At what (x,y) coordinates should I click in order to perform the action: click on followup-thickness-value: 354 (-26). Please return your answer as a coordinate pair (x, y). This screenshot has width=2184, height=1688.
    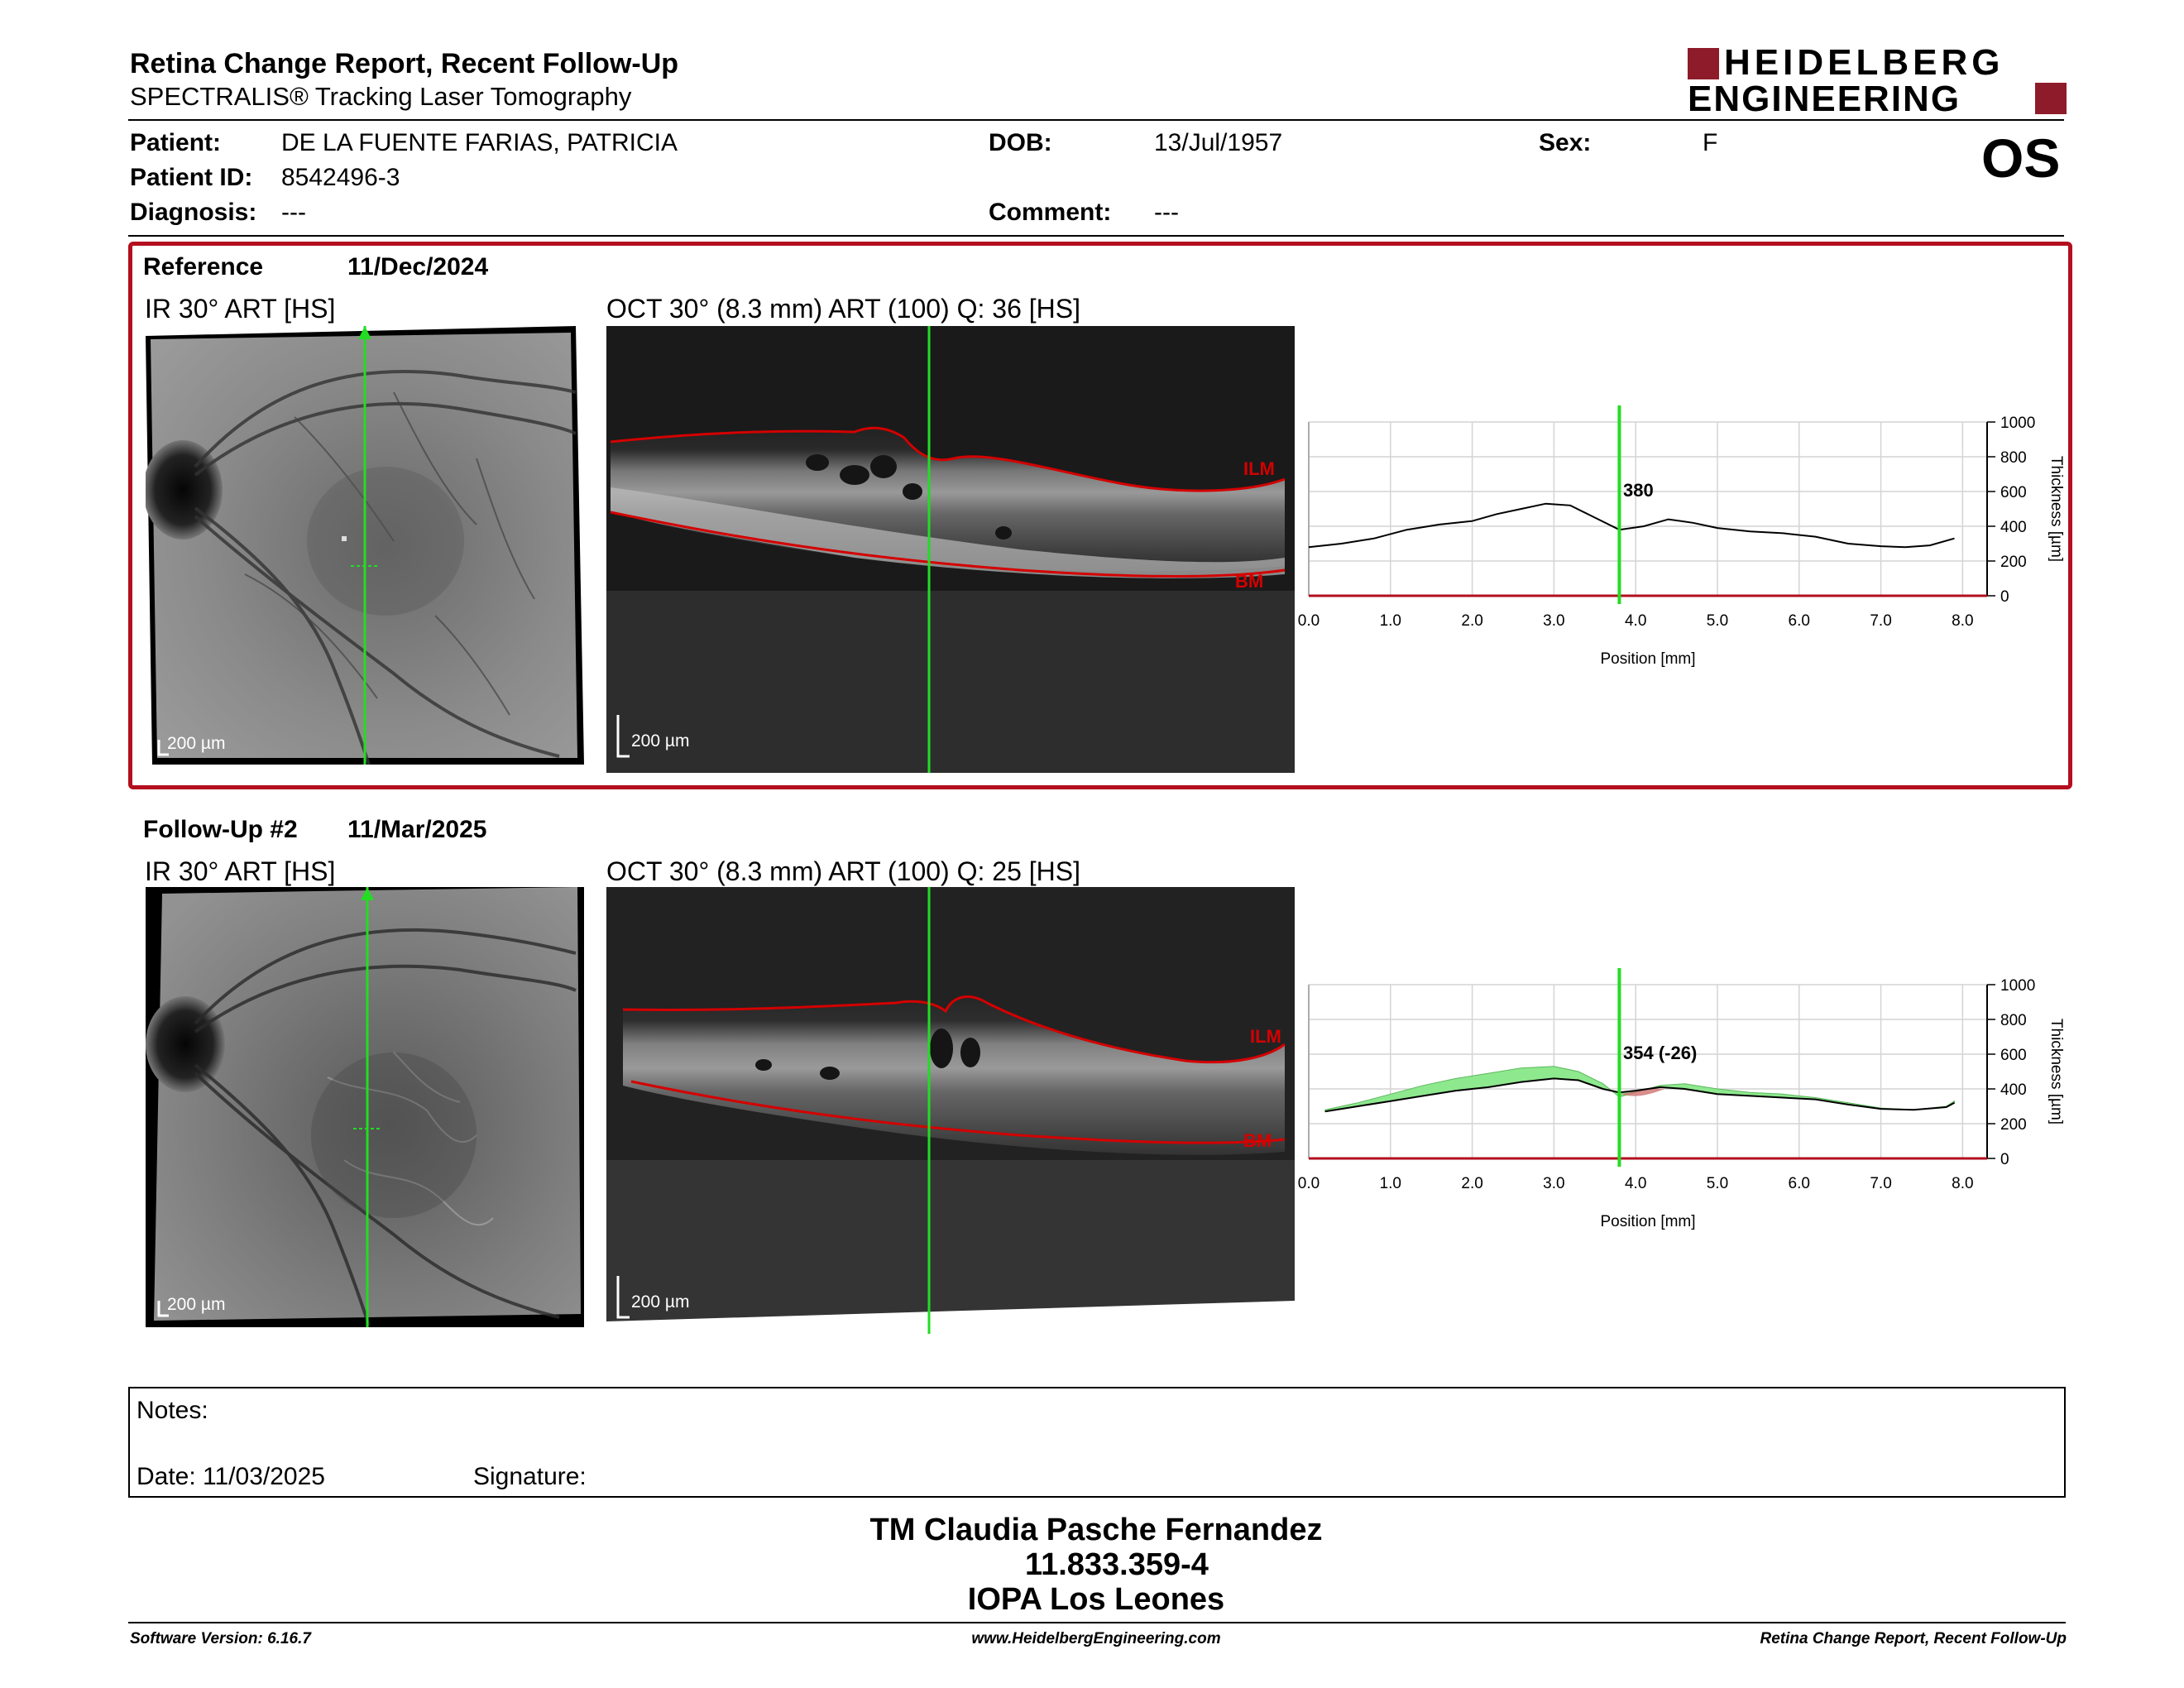
    Looking at the image, I should click on (1660, 1053).